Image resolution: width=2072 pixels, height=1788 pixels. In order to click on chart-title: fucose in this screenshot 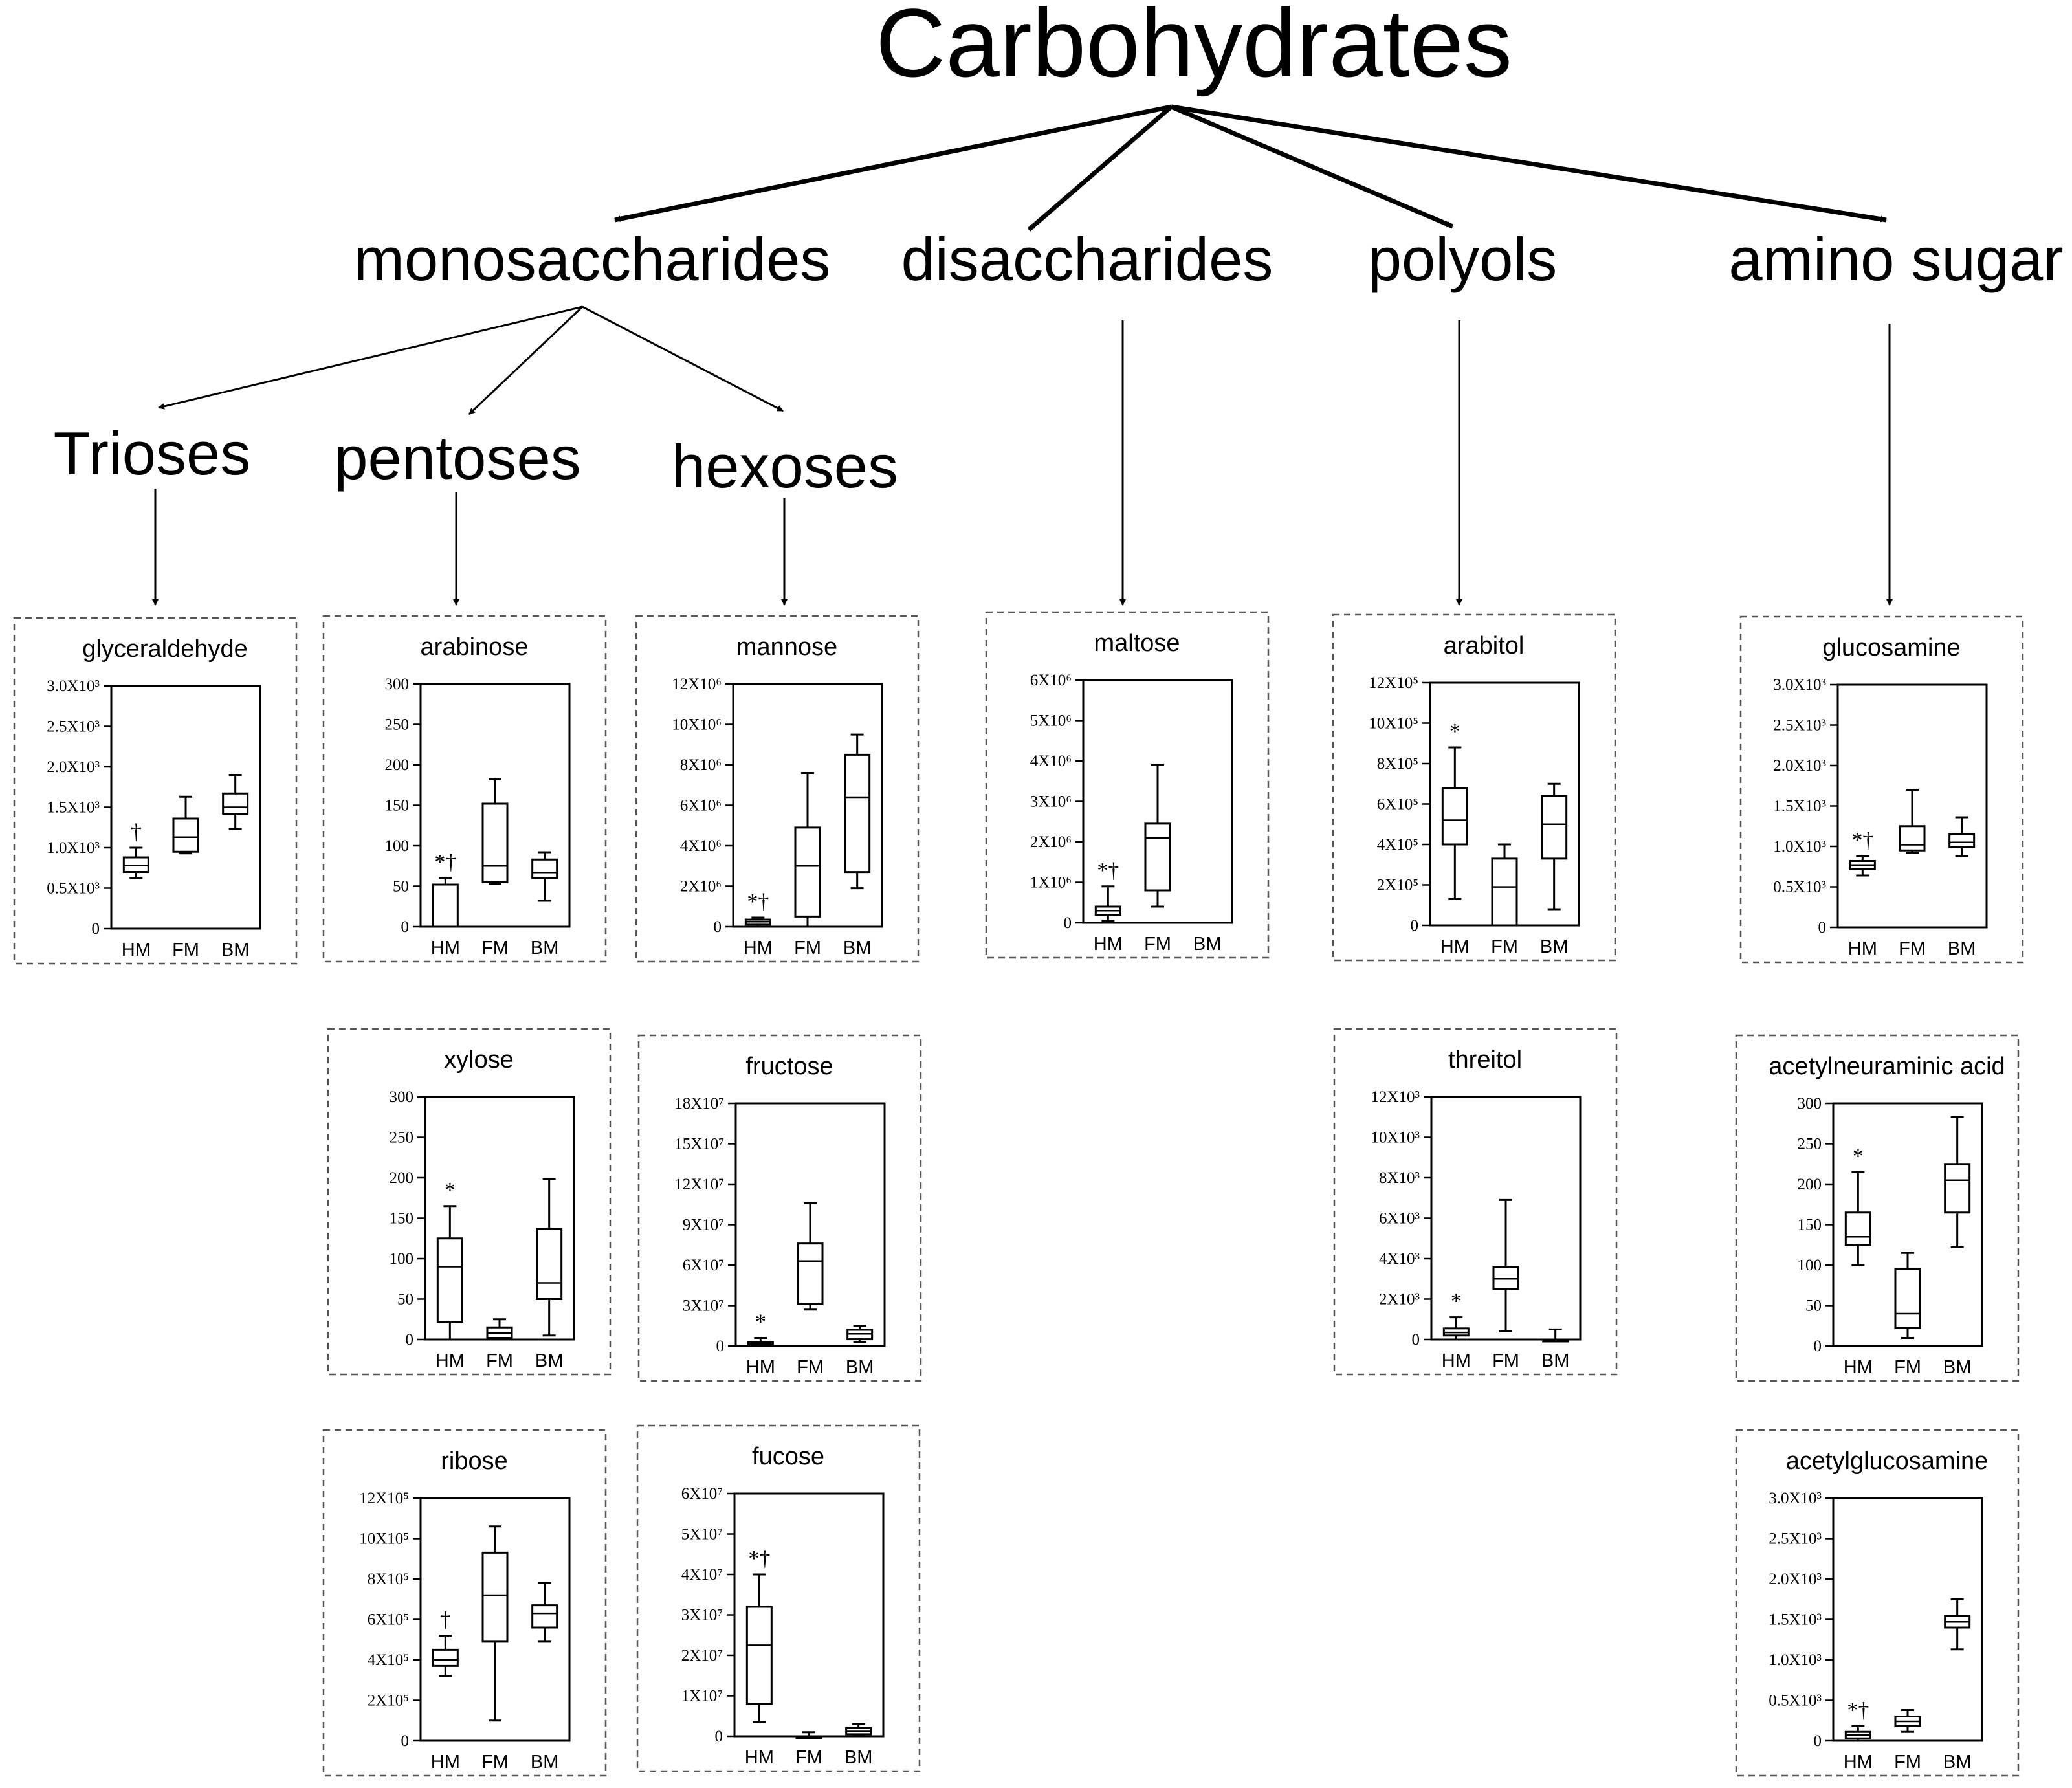, I will do `click(788, 1456)`.